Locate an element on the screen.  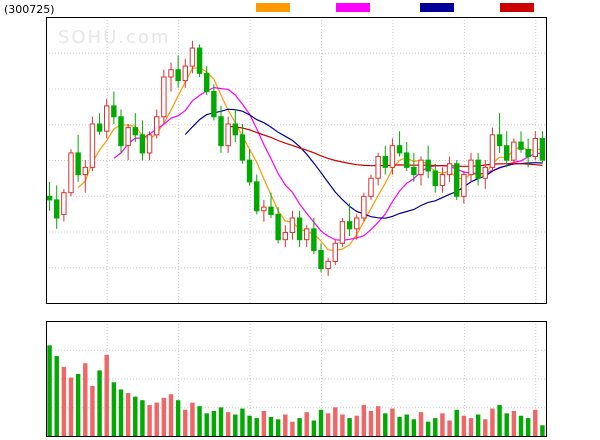
volume-grid is located at coordinates (296, 379).